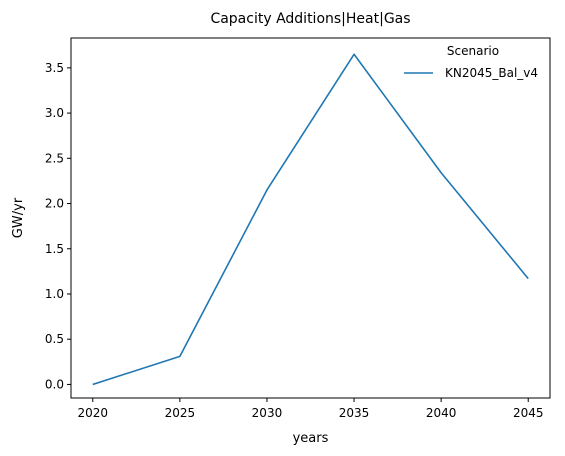  I want to click on x-tick-label: 2020, so click(92, 413).